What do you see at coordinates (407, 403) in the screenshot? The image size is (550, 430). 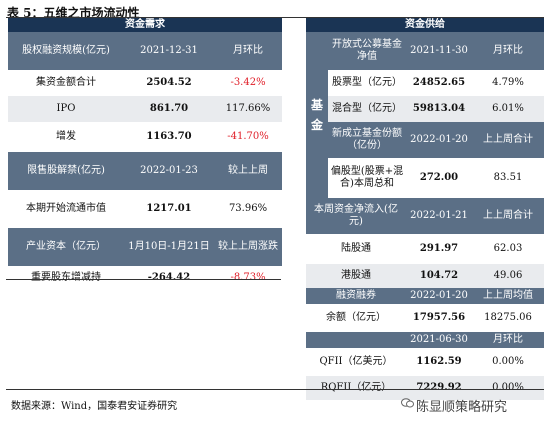 I see `wechat-icon` at bounding box center [407, 403].